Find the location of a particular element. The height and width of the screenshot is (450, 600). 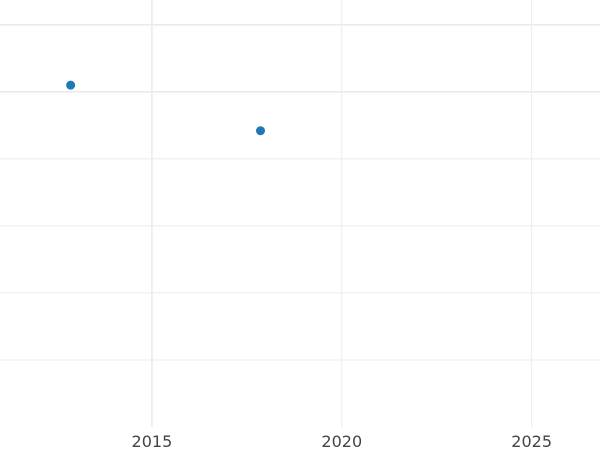

x-tick-label: 2020 is located at coordinates (341, 441).